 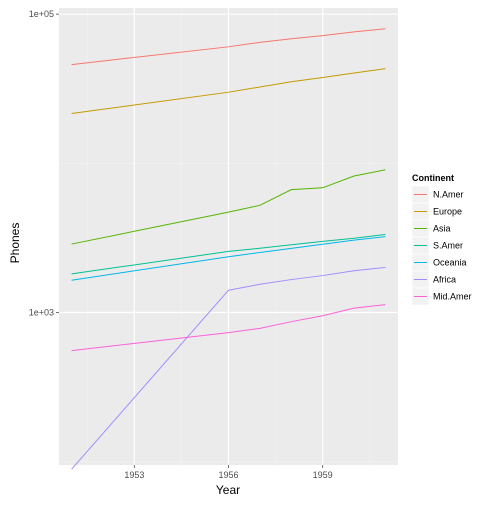 I want to click on series-line-oceania, so click(x=228, y=258).